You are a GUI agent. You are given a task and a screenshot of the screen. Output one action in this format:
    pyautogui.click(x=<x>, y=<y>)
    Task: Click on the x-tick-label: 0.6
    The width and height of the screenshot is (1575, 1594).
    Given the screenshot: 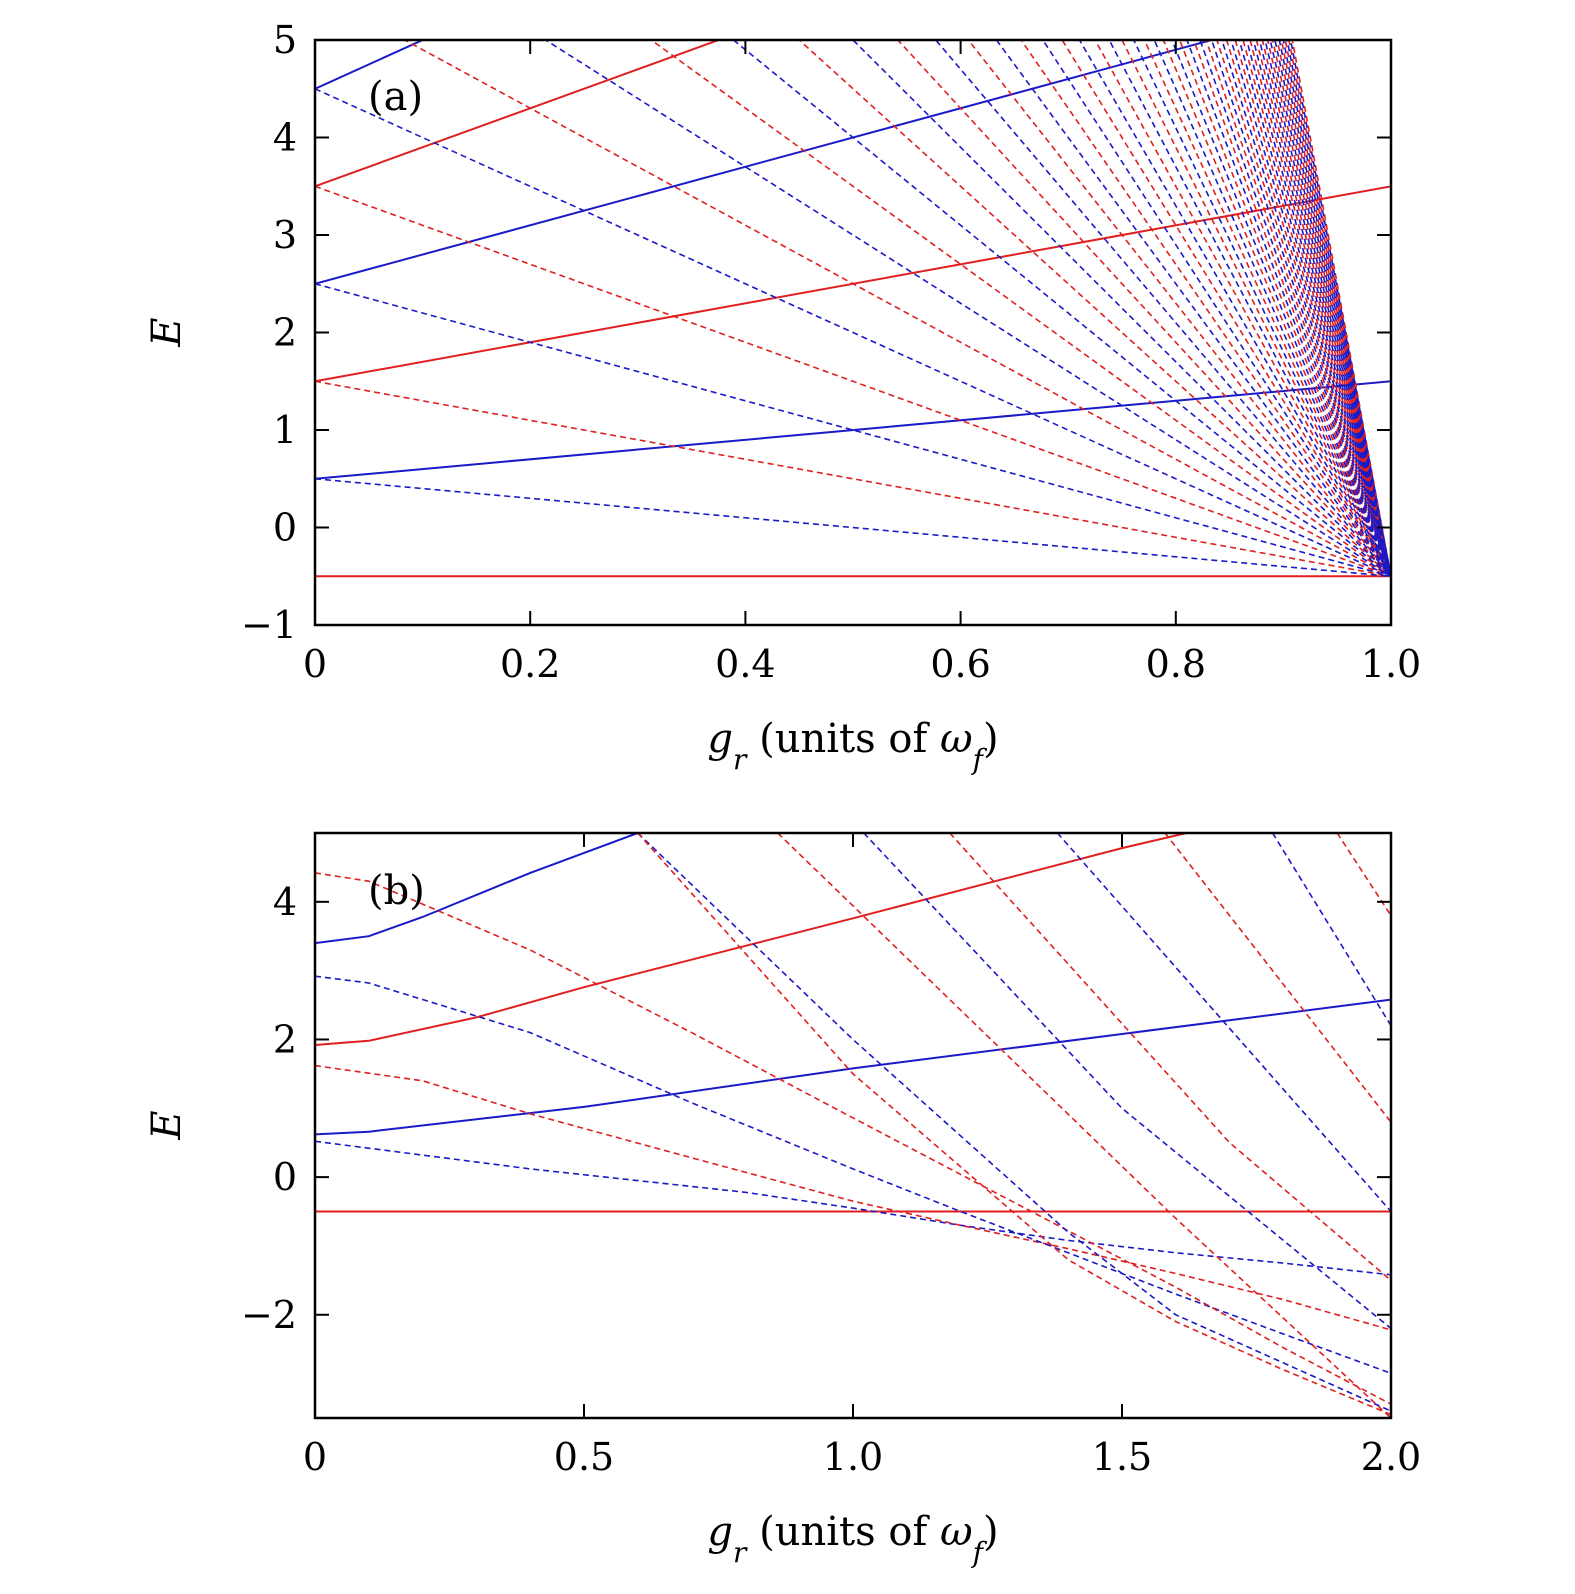 What is the action you would take?
    pyautogui.click(x=960, y=664)
    